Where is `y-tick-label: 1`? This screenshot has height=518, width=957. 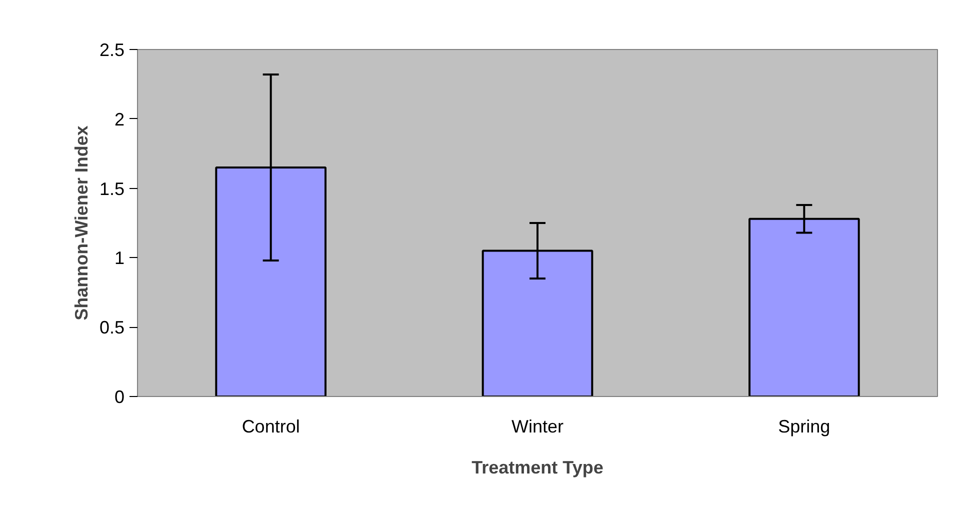
y-tick-label: 1 is located at coordinates (119, 258).